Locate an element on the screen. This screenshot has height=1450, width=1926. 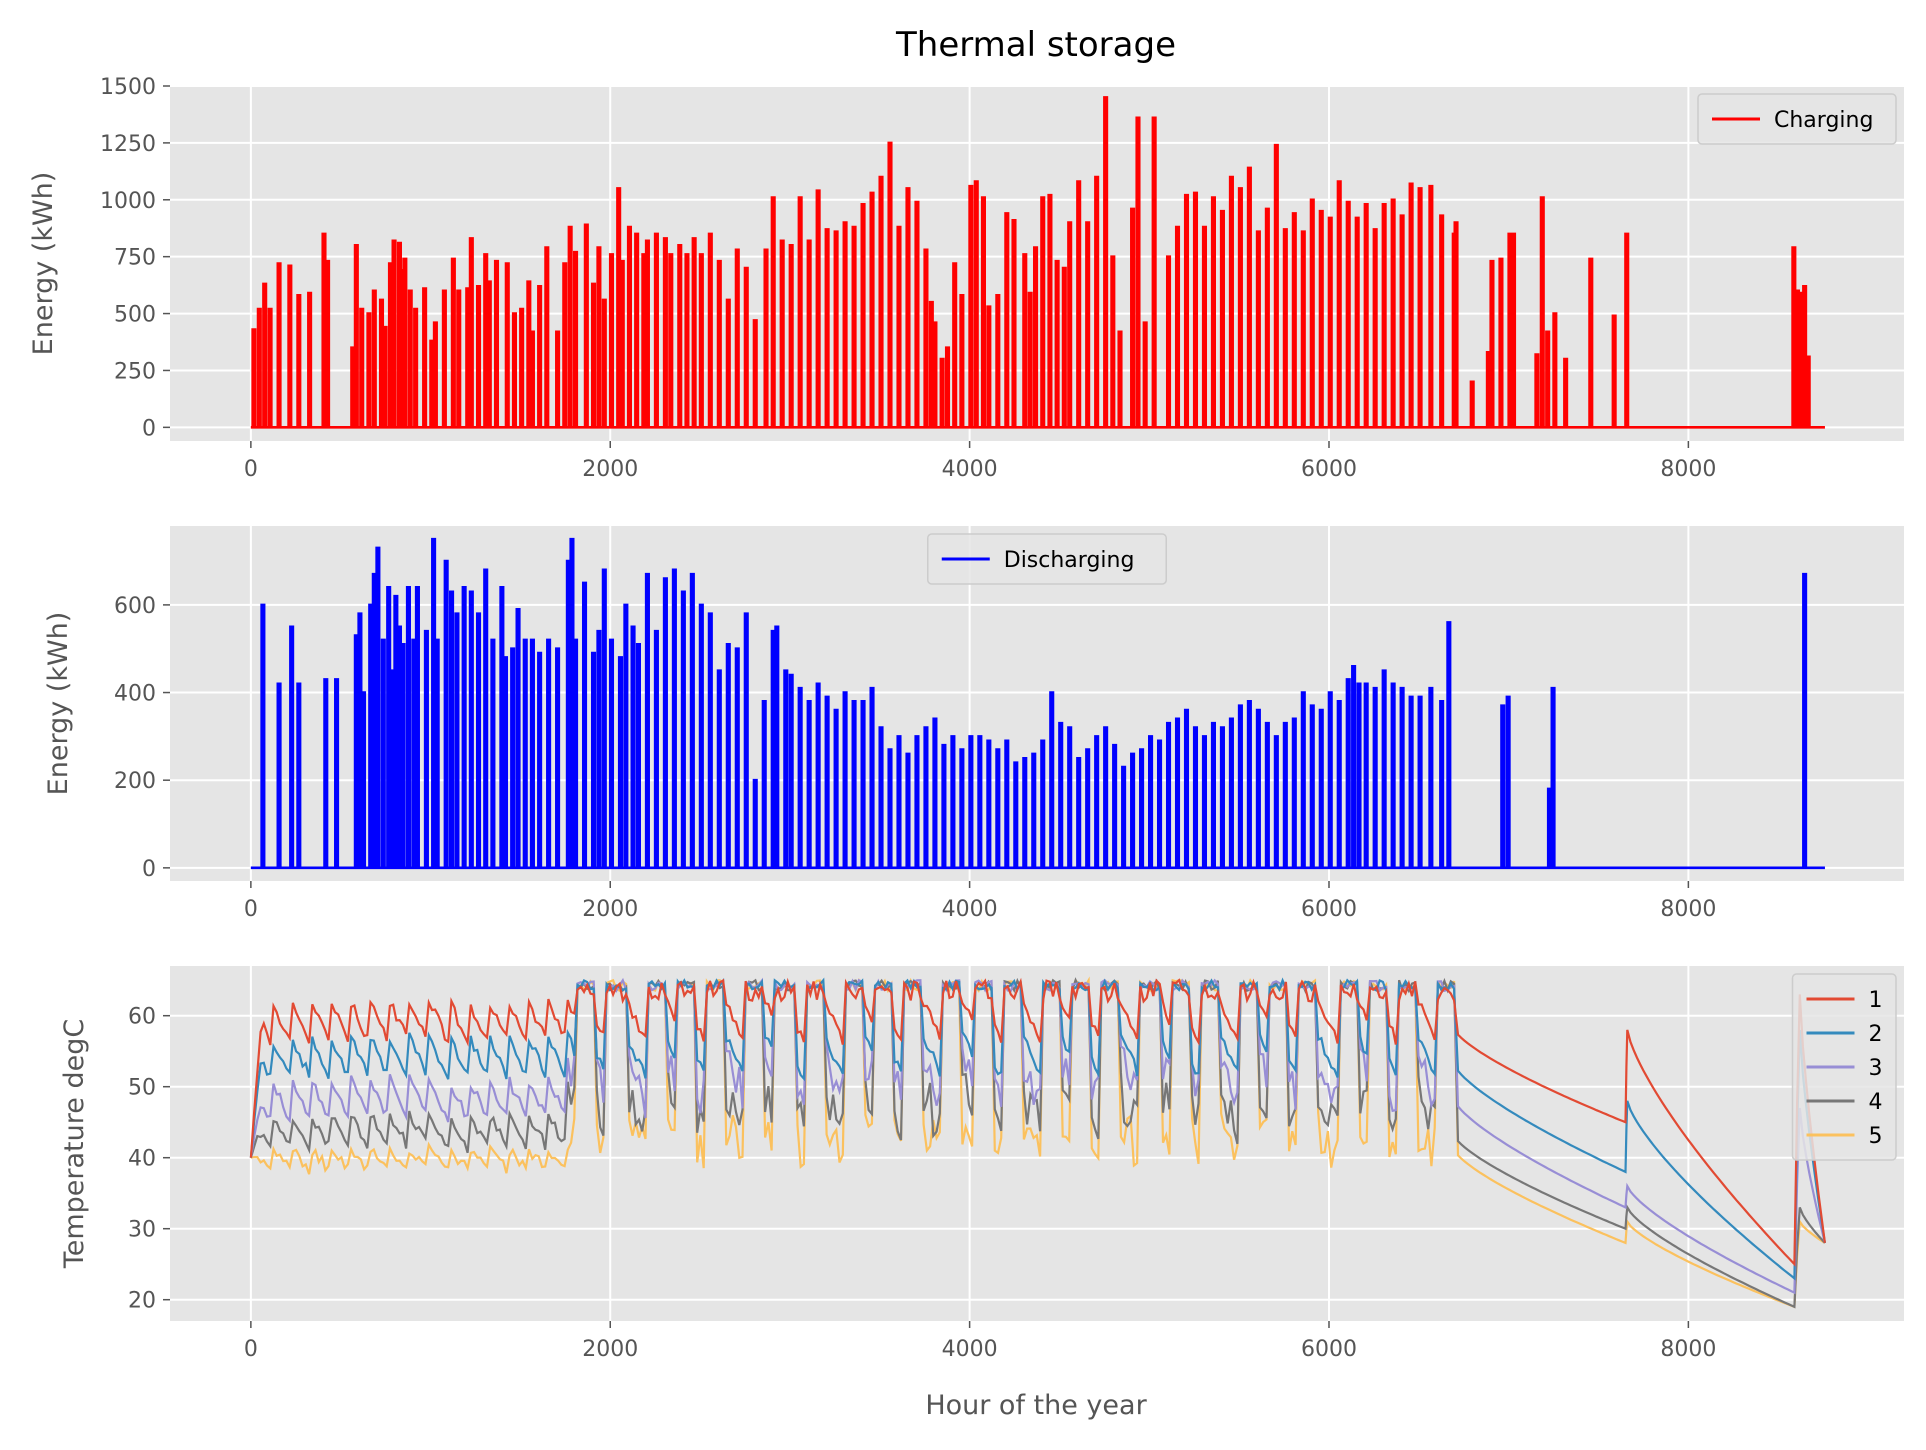
y-tick-label: 750 is located at coordinates (135, 258).